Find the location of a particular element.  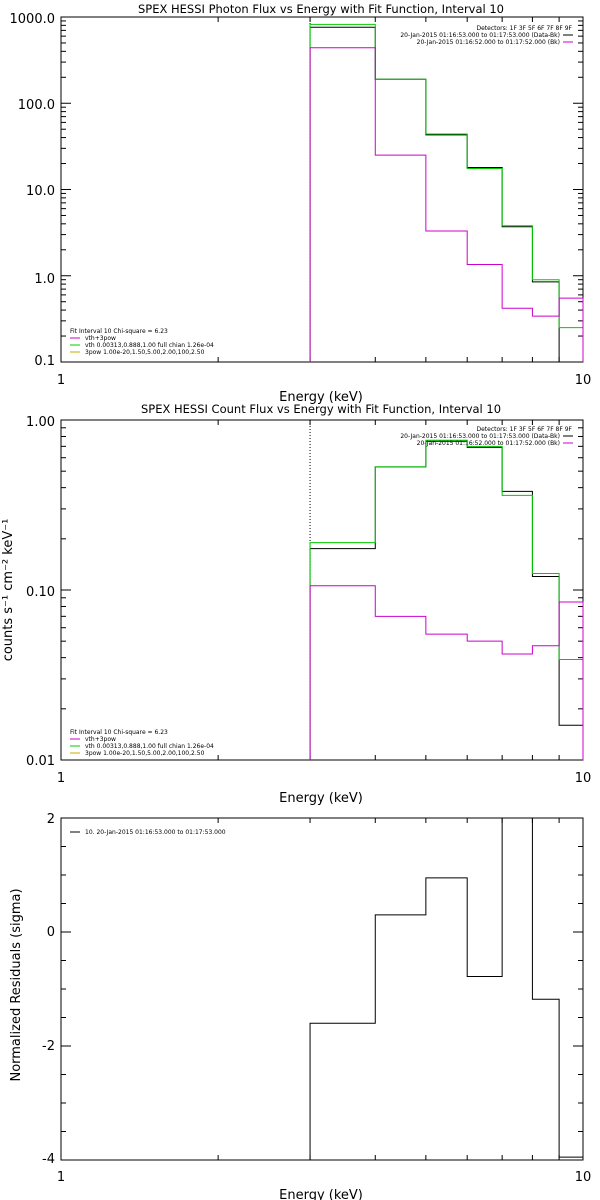

count-flux-x-tick-label-1: 1 is located at coordinates (61, 778).